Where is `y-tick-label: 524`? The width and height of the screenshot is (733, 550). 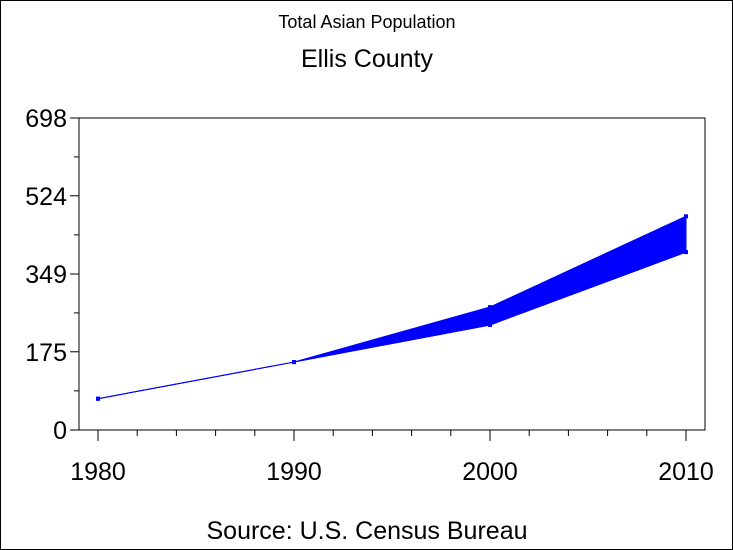
y-tick-label: 524 is located at coordinates (46, 197).